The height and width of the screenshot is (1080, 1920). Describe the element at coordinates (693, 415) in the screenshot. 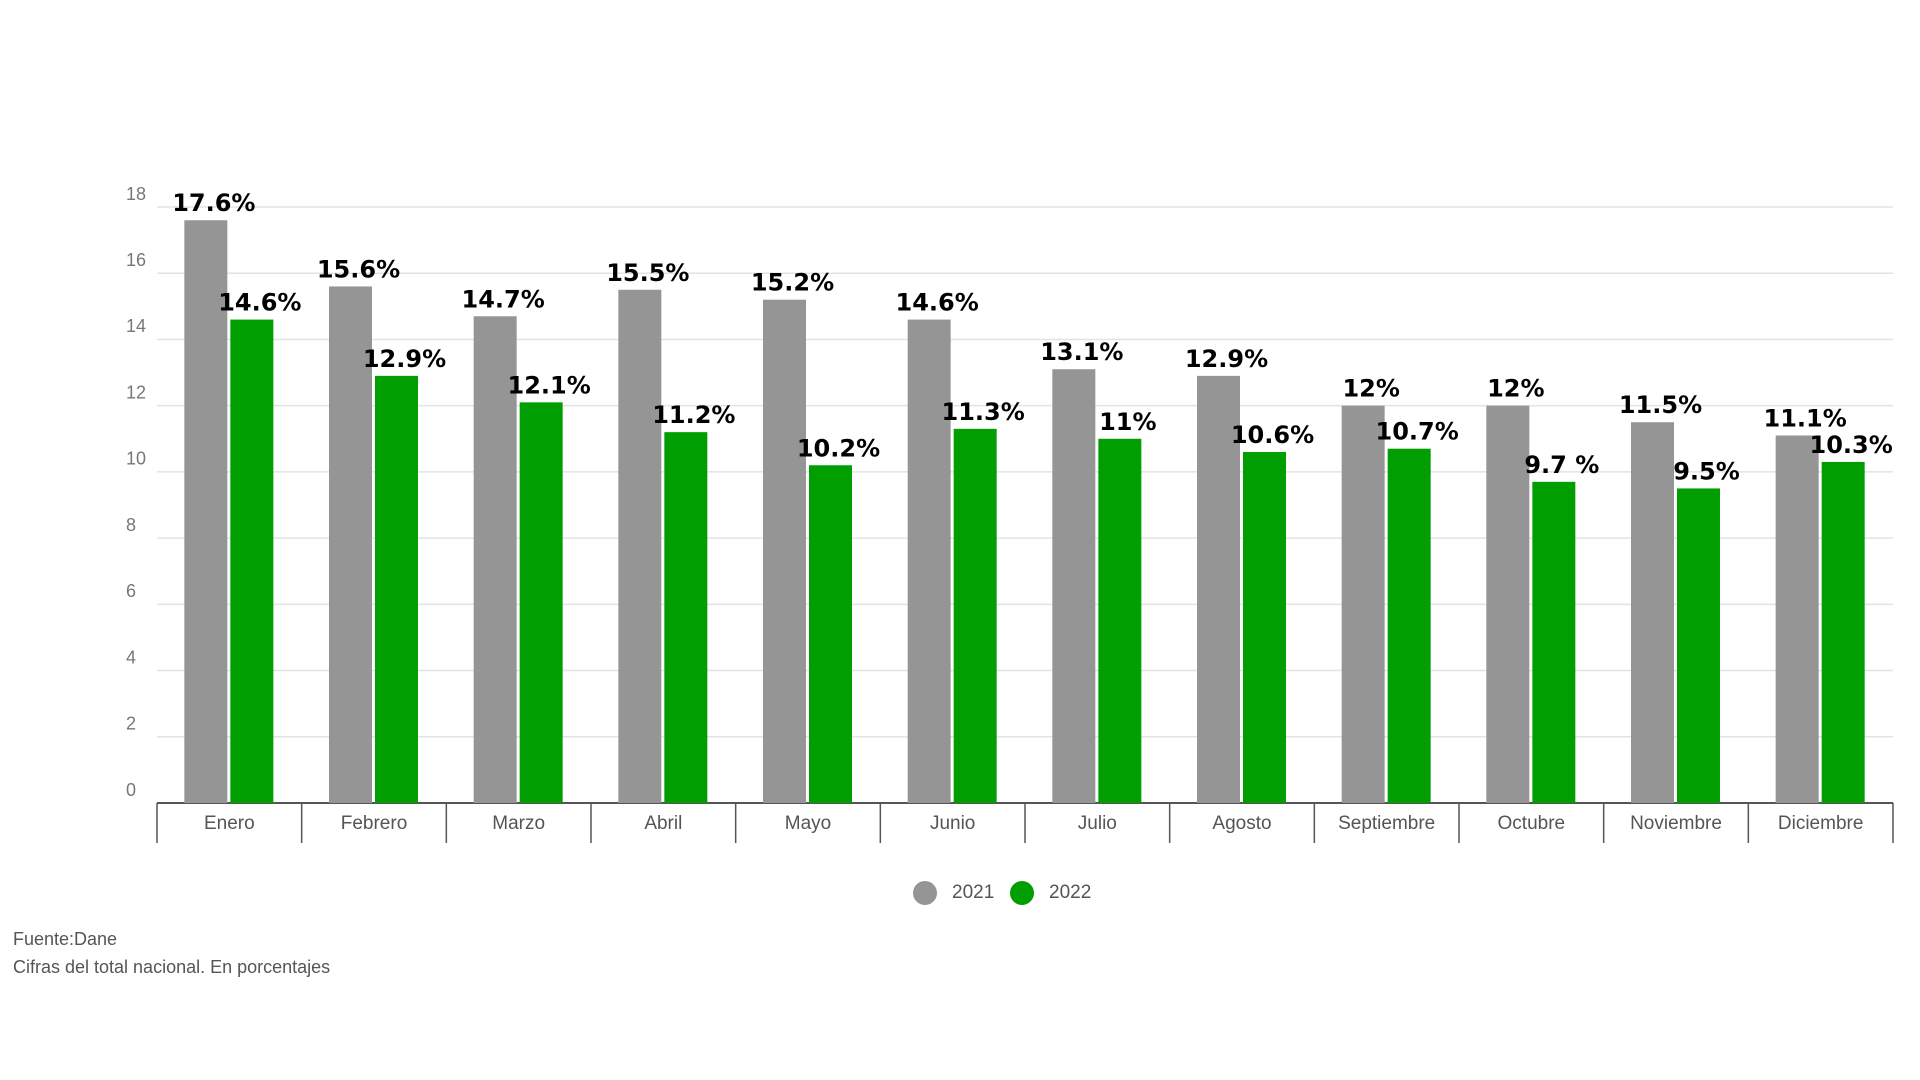

I see `value-label: 11.2%` at that location.